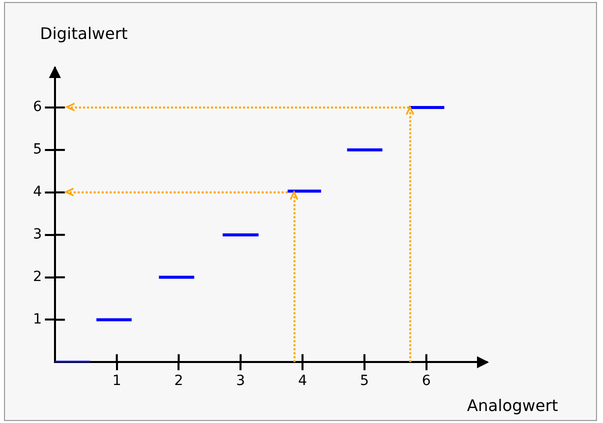 The image size is (603, 423). I want to click on x-tick-label: 3, so click(241, 381).